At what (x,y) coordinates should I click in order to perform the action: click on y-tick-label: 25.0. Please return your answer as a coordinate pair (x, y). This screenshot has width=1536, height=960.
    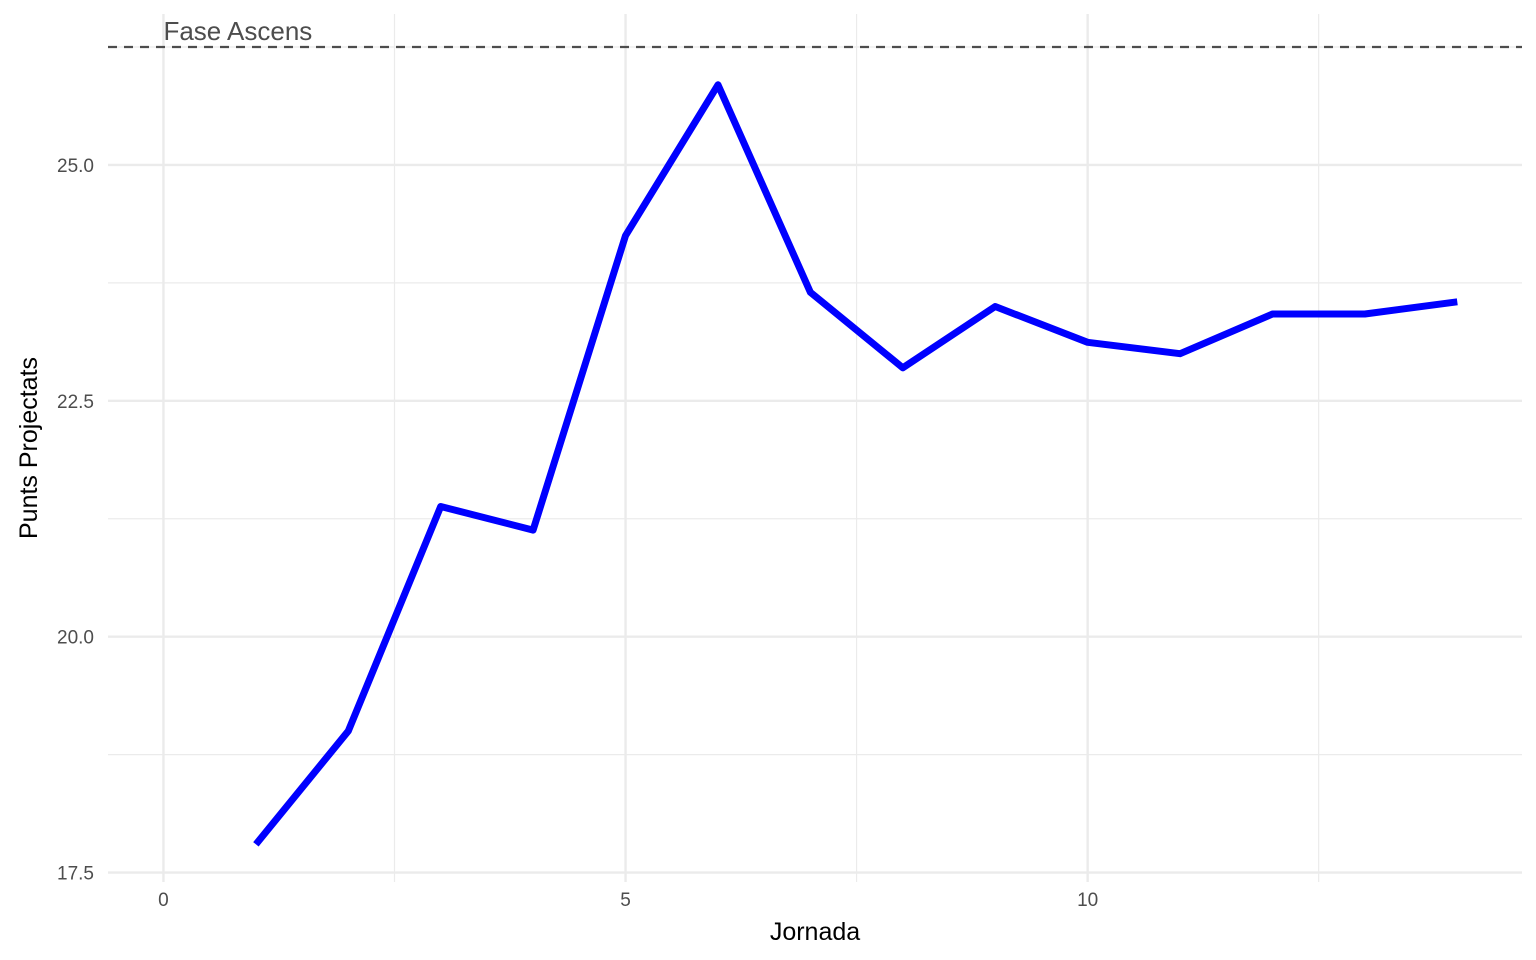
    Looking at the image, I should click on (75, 166).